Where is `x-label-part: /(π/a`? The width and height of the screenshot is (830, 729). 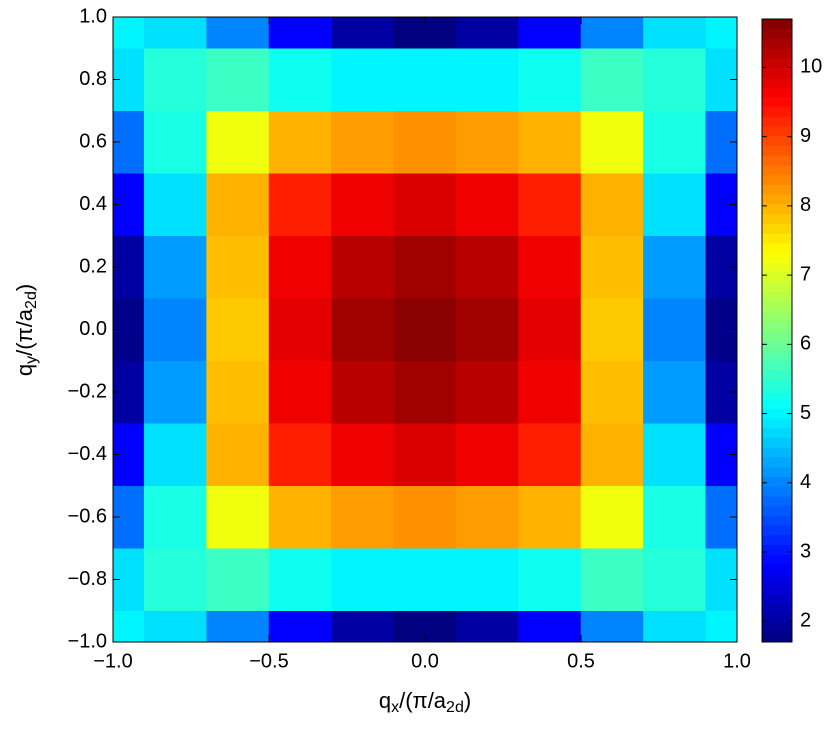 x-label-part: /(π/a is located at coordinates (423, 700).